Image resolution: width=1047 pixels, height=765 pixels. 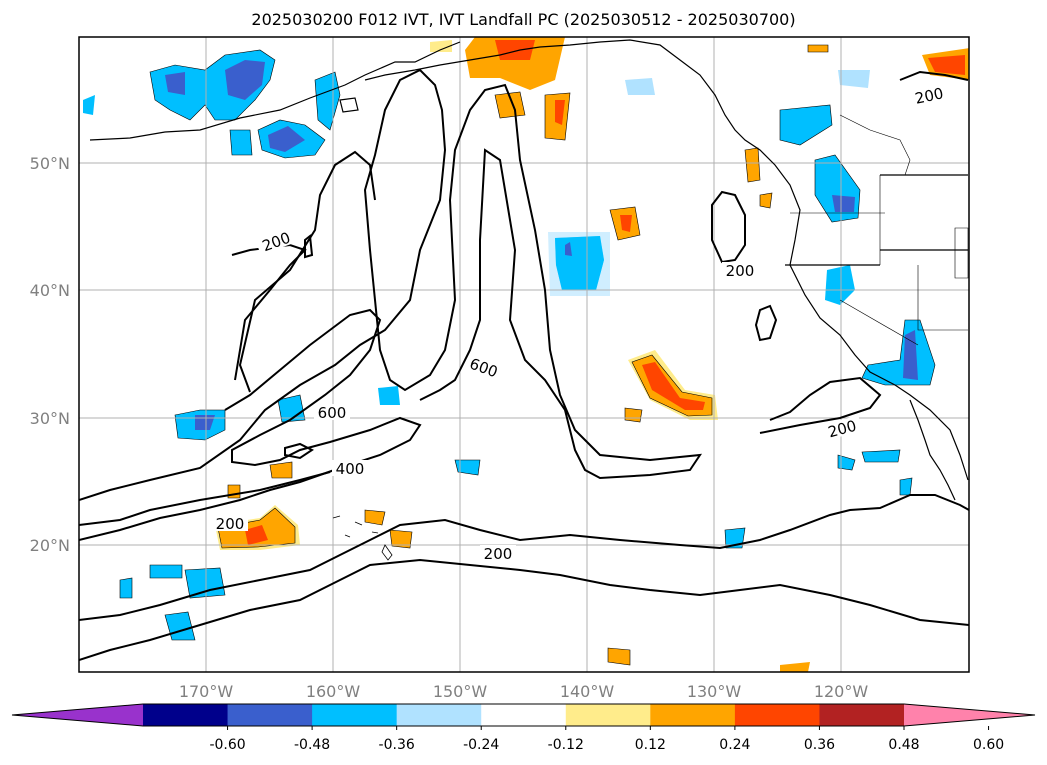 I want to click on state-borders, so click(x=879, y=230).